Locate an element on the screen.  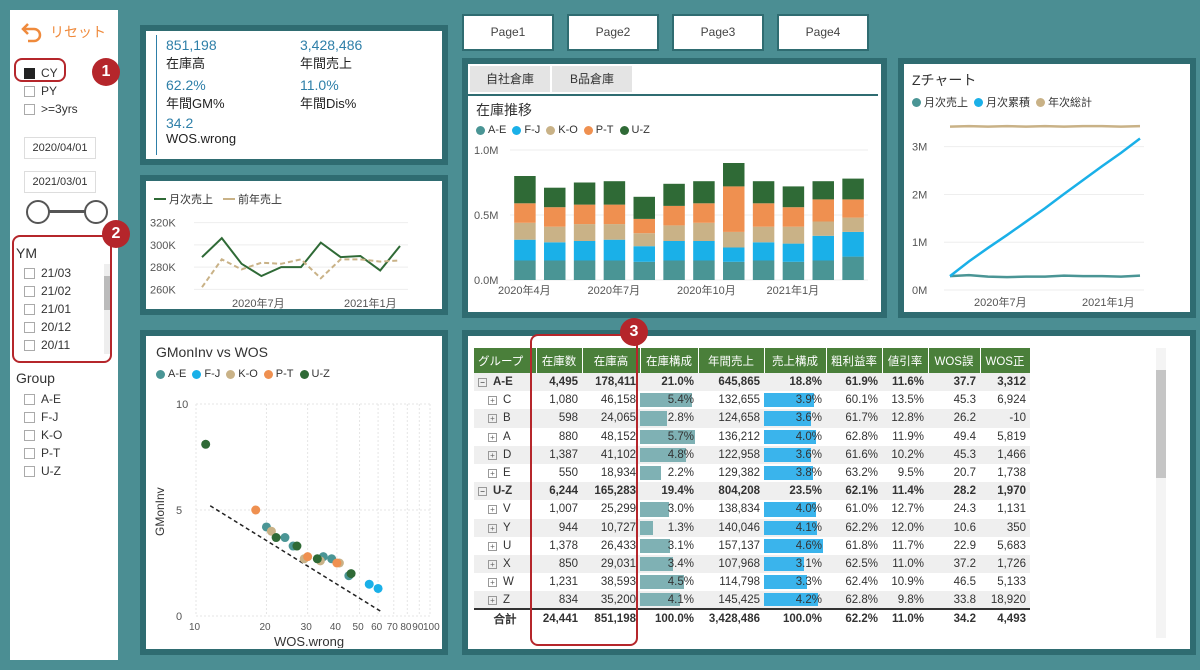
page-button-1: Page1 is located at coordinates (508, 32).